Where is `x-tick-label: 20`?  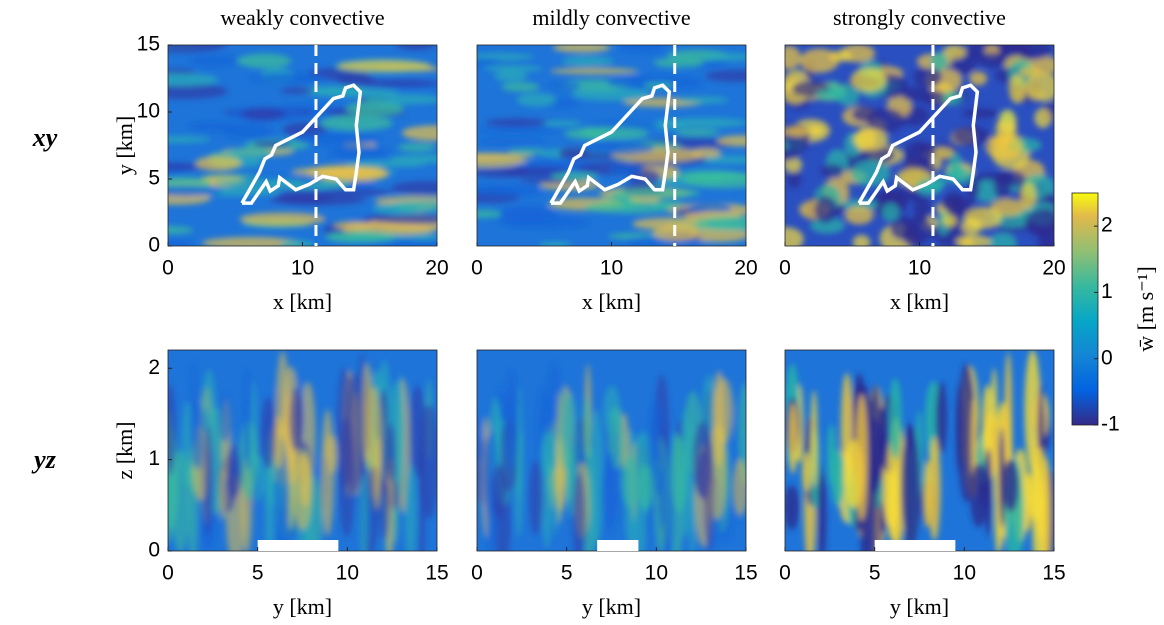 x-tick-label: 20 is located at coordinates (436, 268).